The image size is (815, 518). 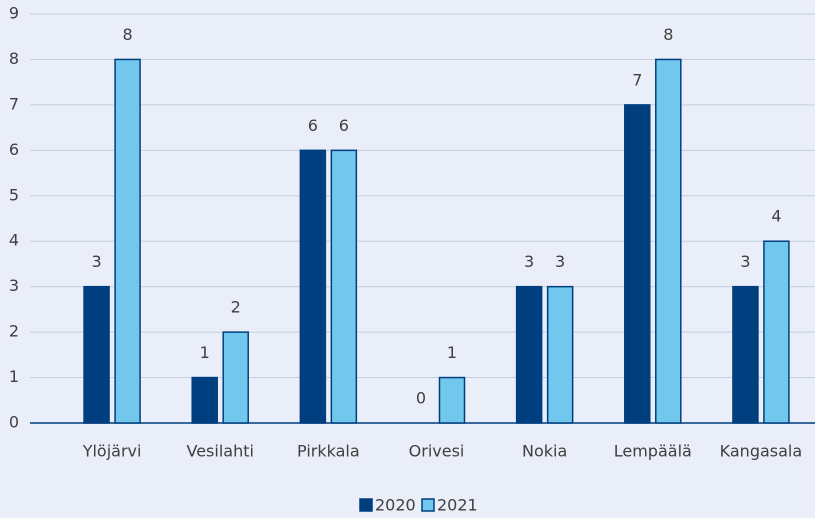 I want to click on y-tick-label: 4, so click(x=14, y=240).